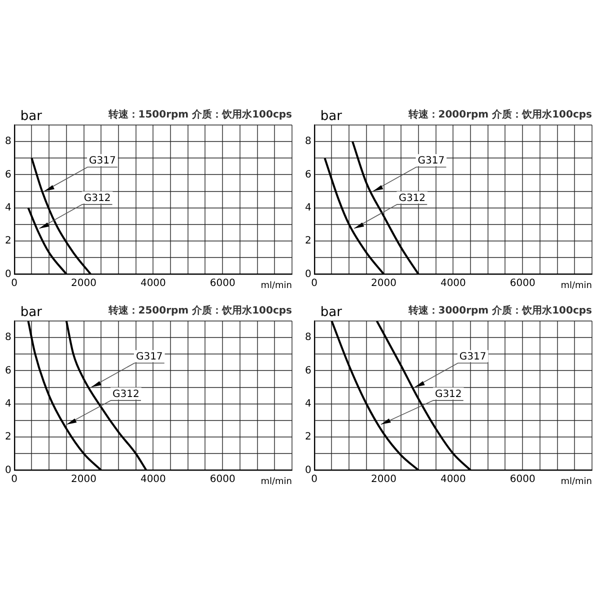 Image resolution: width=600 pixels, height=600 pixels. I want to click on chart-title: 转速：3000rpm 介质：饮用水100cps, so click(499, 310).